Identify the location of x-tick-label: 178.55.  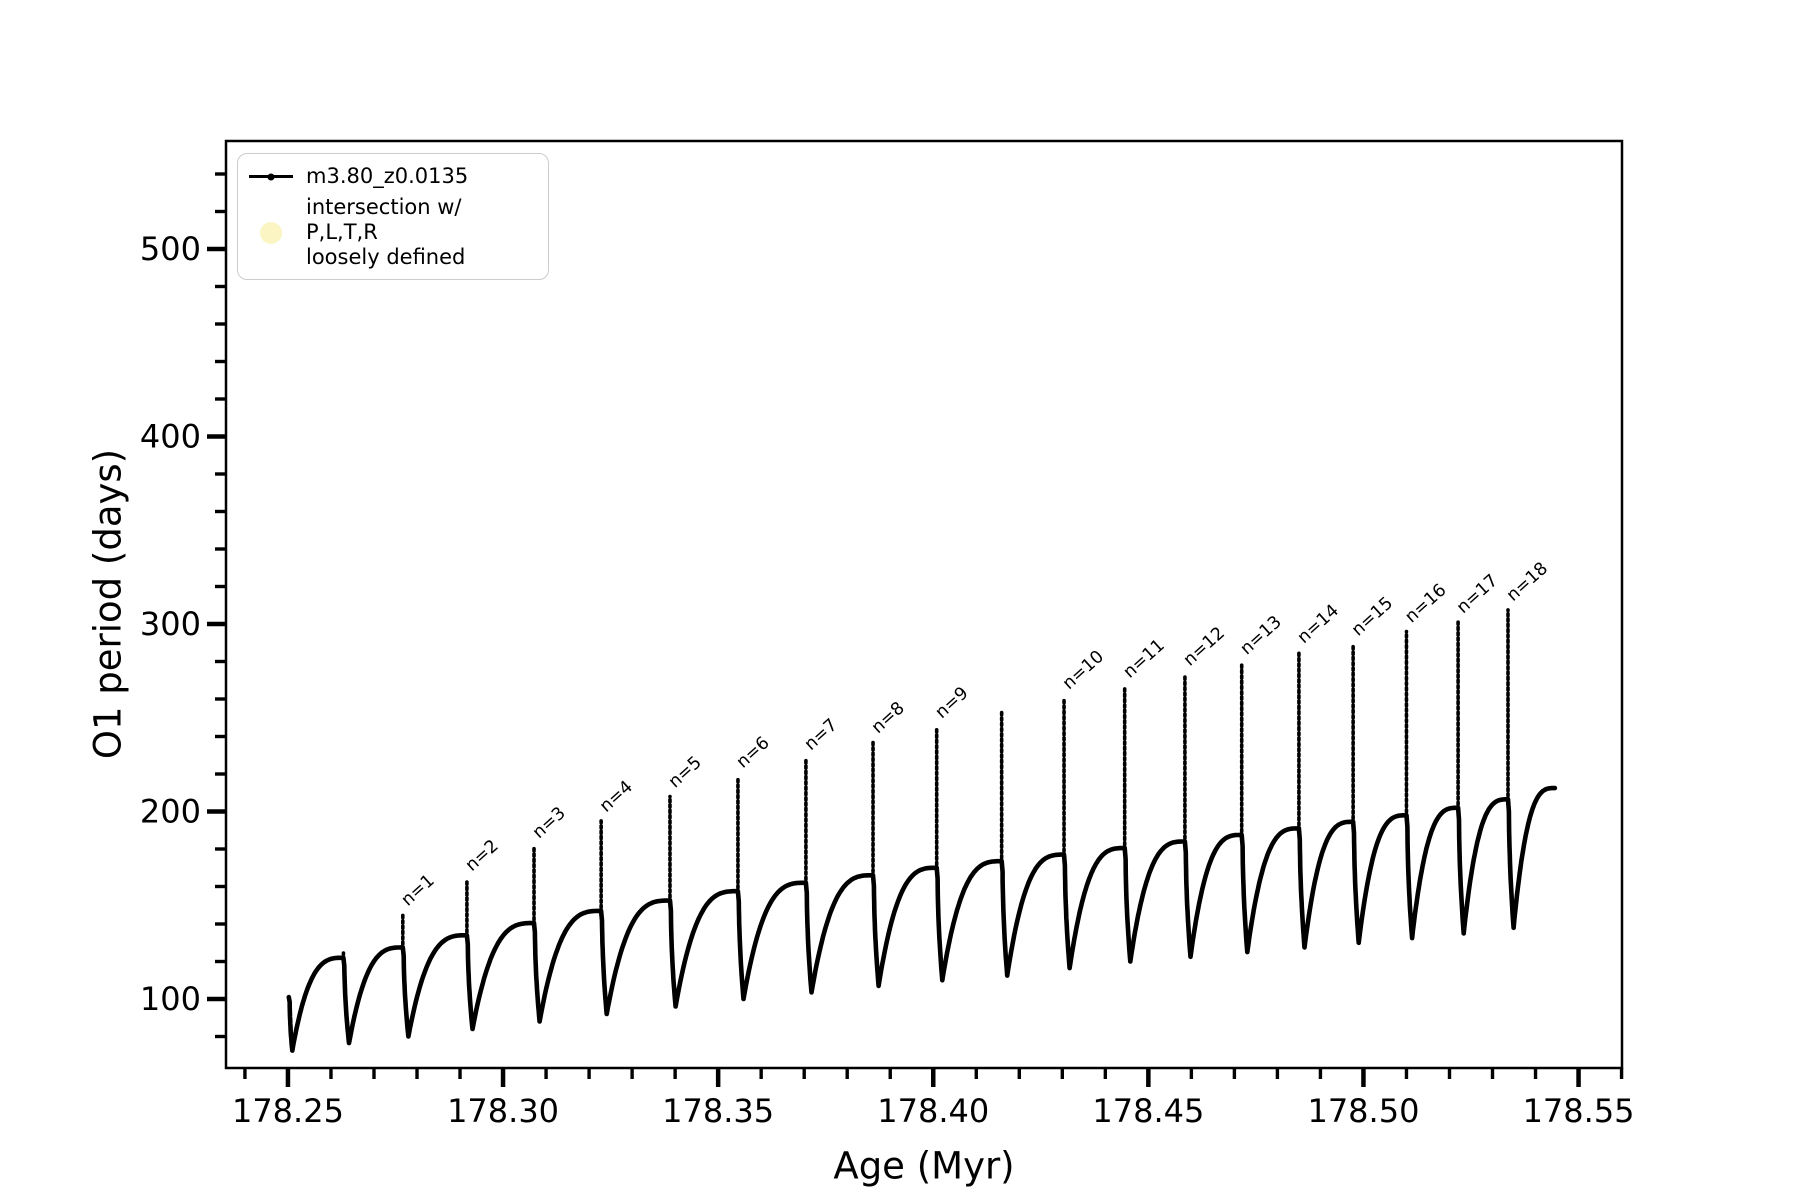
(1579, 1111).